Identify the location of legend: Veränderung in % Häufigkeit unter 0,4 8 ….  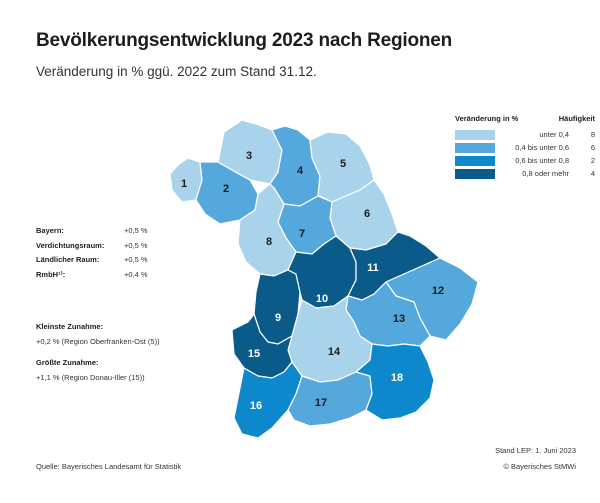
(525, 147).